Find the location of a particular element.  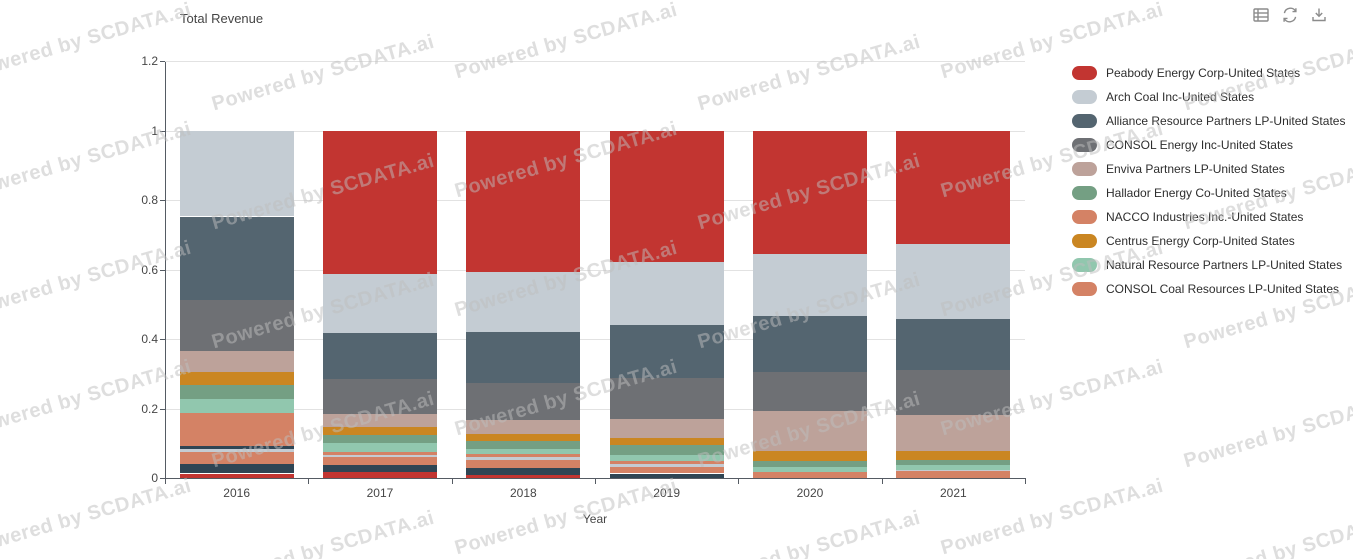

data-view-icon is located at coordinates (1261, 15).